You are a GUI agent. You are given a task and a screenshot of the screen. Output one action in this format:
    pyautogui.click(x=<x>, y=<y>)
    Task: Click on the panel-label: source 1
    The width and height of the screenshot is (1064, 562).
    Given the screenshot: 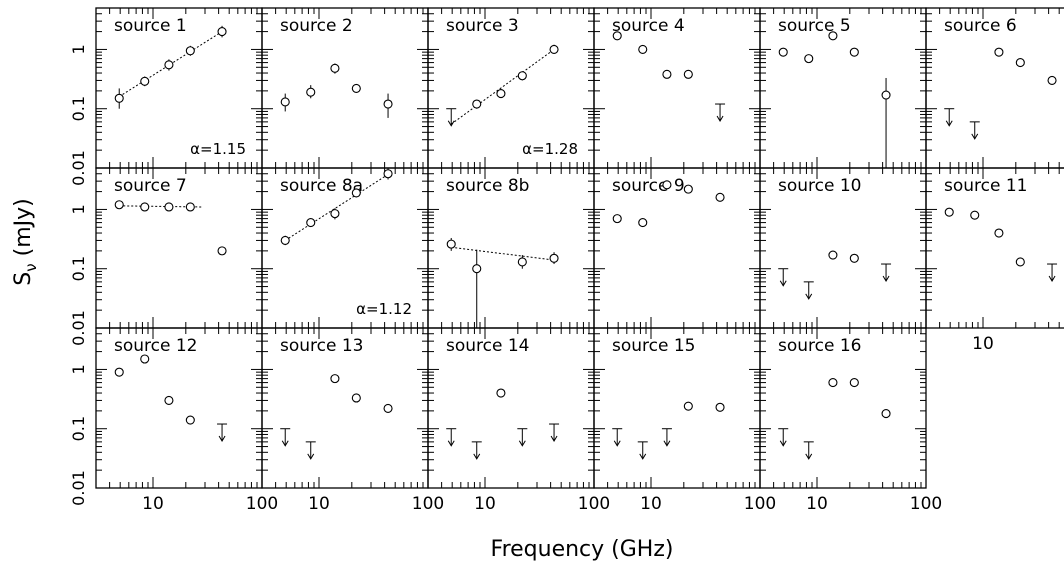 What is the action you would take?
    pyautogui.click(x=150, y=26)
    